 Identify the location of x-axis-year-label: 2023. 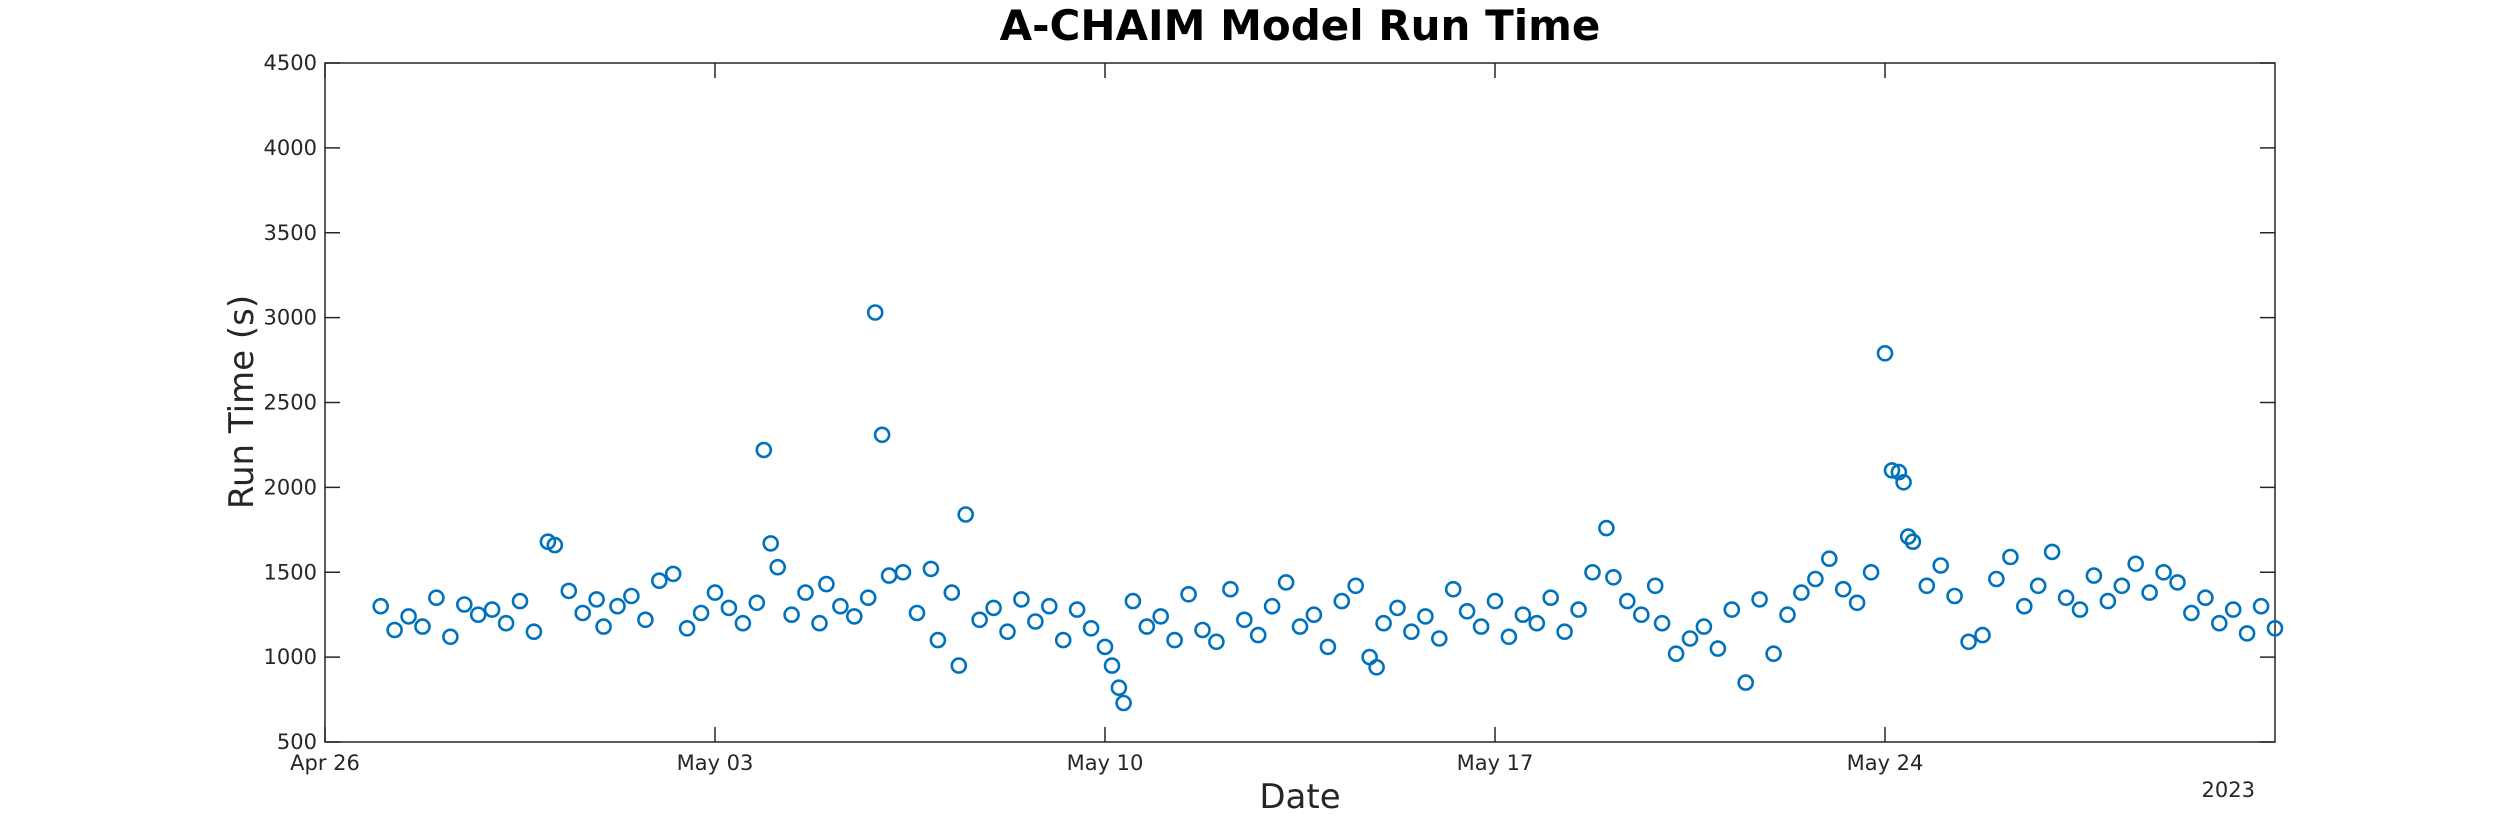
(2228, 790).